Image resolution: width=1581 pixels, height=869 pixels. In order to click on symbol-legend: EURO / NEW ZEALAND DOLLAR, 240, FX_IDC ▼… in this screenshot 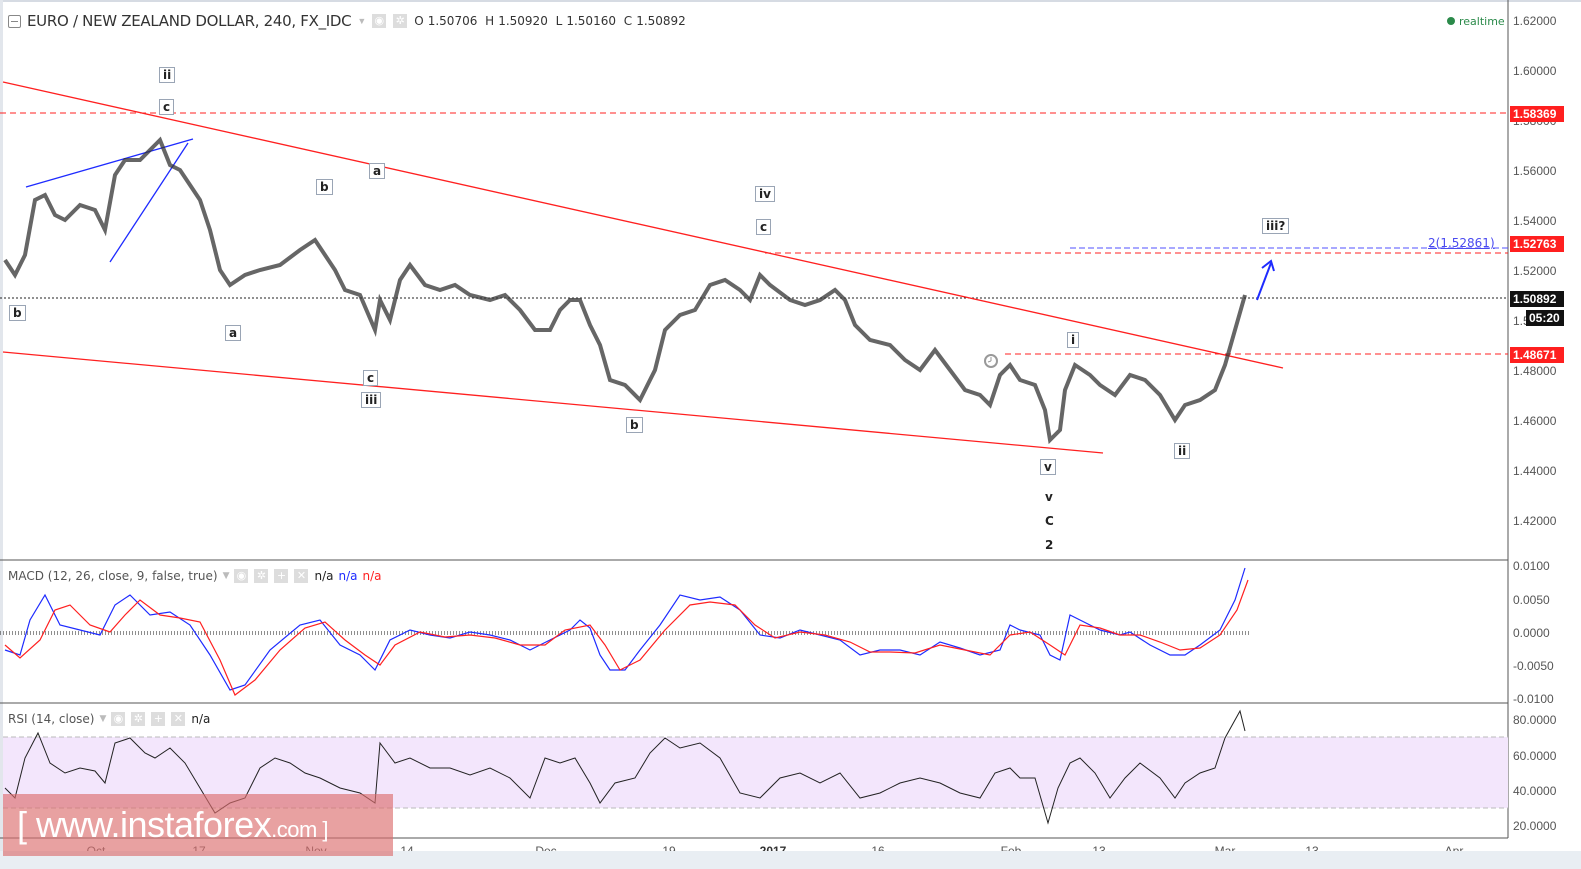, I will do `click(349, 21)`.